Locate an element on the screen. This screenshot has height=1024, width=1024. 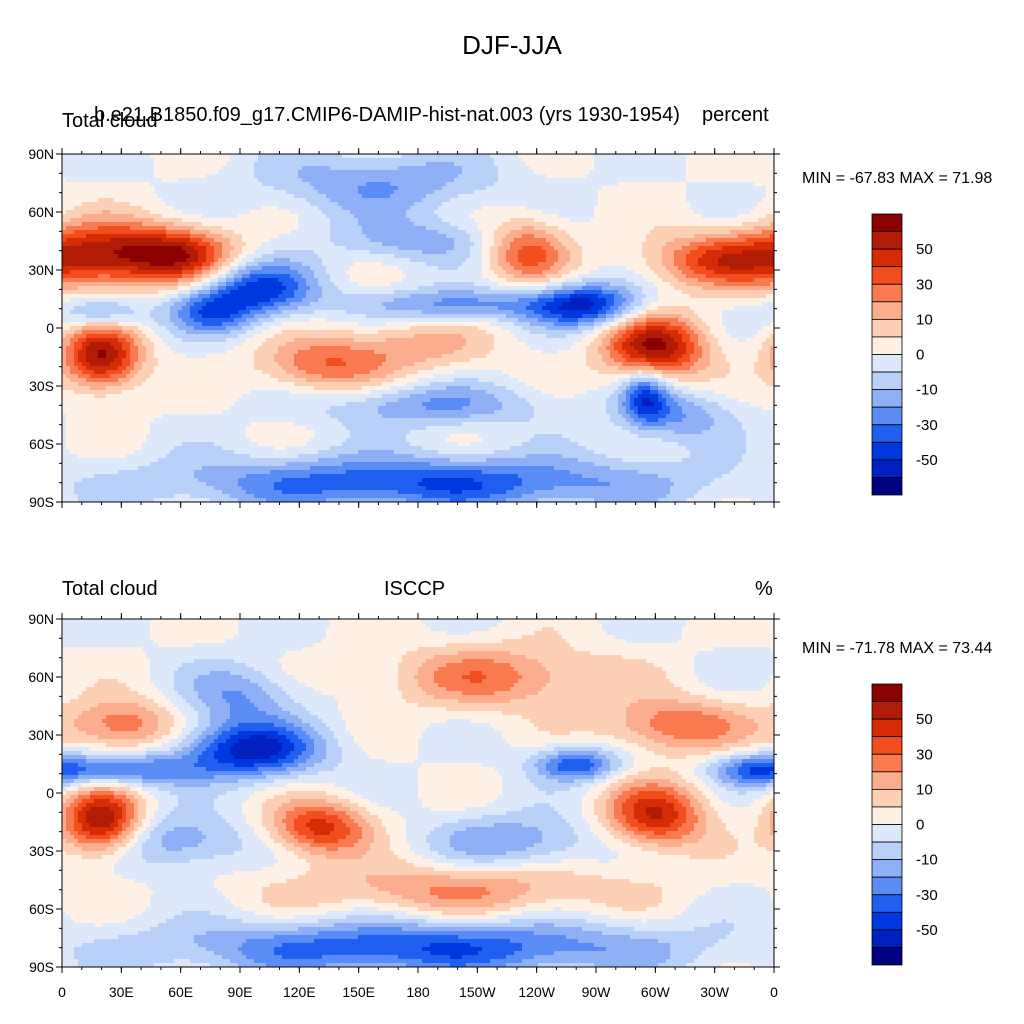
panel1-colorbar-label: 10 is located at coordinates (924, 319).